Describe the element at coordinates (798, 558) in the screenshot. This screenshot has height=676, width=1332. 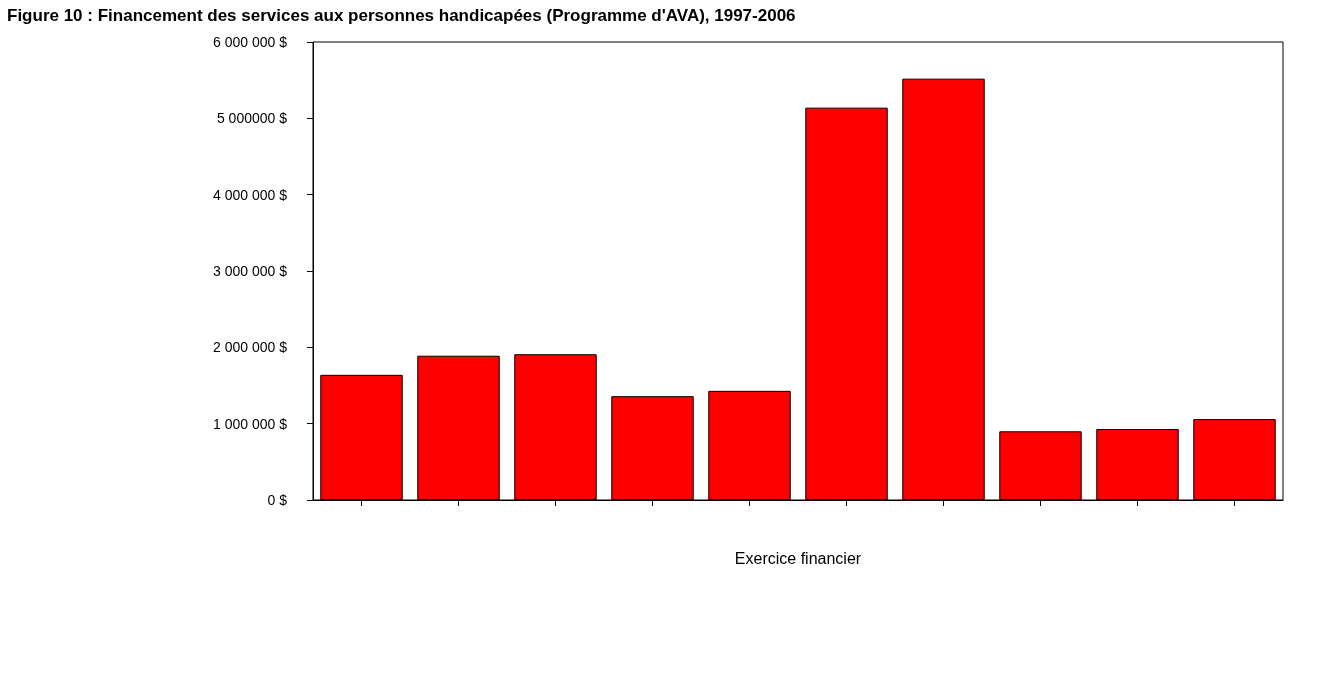
I see `x-axis-title: Exercice financier` at that location.